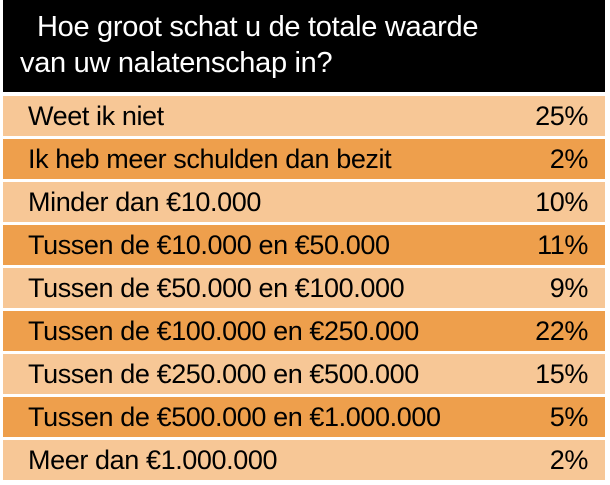  I want to click on row-value: 15%, so click(561, 374).